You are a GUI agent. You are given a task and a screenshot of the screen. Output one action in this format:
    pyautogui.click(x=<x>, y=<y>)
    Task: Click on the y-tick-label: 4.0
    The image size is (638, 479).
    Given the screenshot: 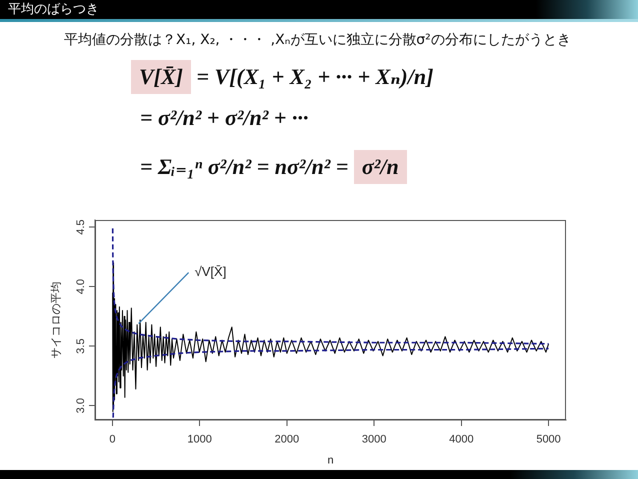 What is the action you would take?
    pyautogui.click(x=81, y=286)
    